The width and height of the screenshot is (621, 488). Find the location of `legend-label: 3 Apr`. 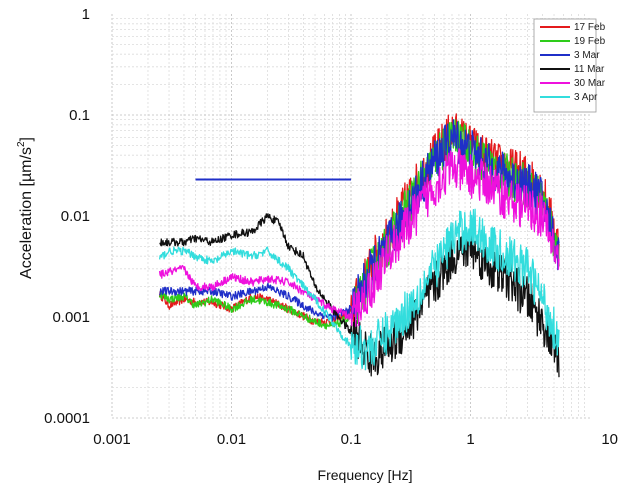

legend-label: 3 Apr is located at coordinates (586, 97).